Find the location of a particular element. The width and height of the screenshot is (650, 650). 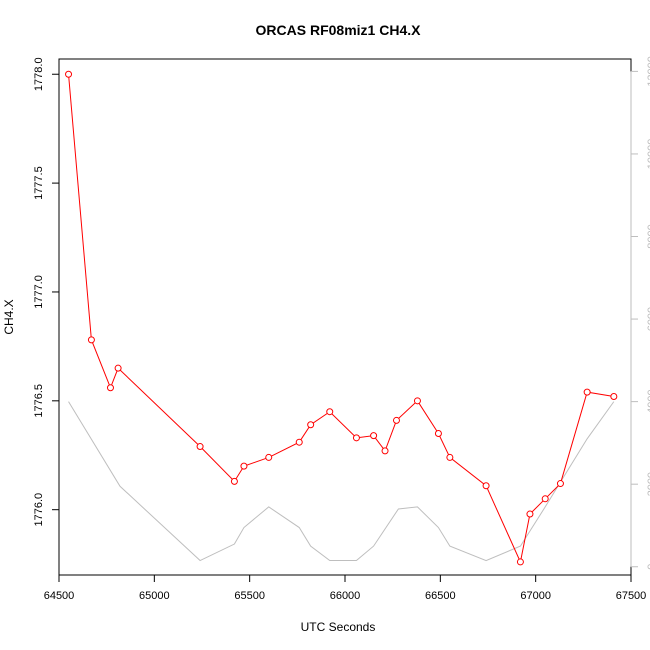

y2-tick-label: 4000 is located at coordinates (648, 401).